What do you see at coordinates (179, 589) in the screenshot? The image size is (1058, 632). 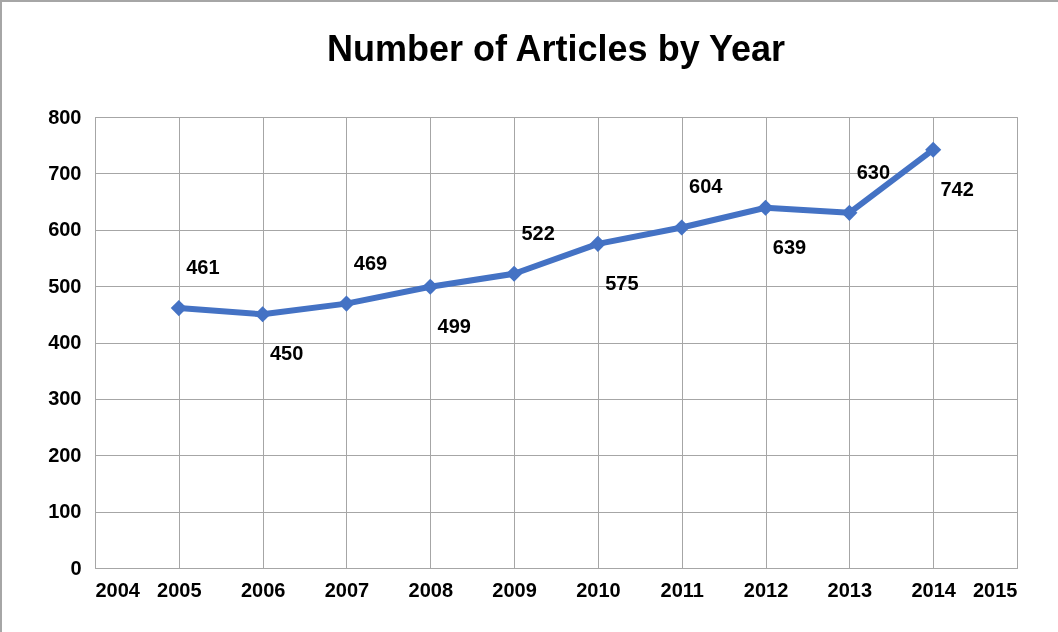 I see `x-tick-label: 2005` at bounding box center [179, 589].